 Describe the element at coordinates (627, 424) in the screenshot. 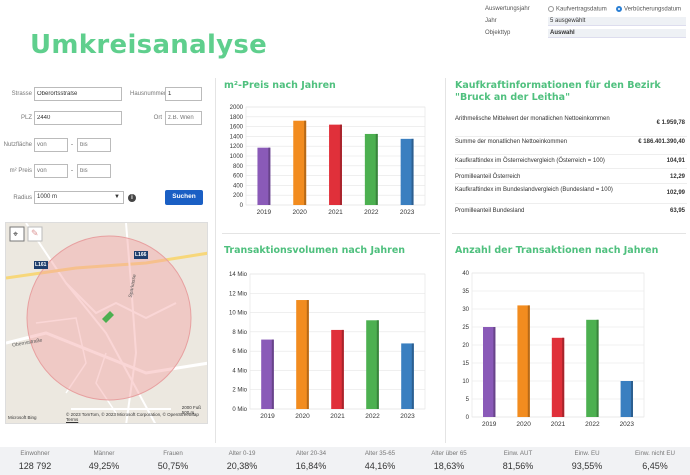

I see `x-tick-label: 2023` at that location.